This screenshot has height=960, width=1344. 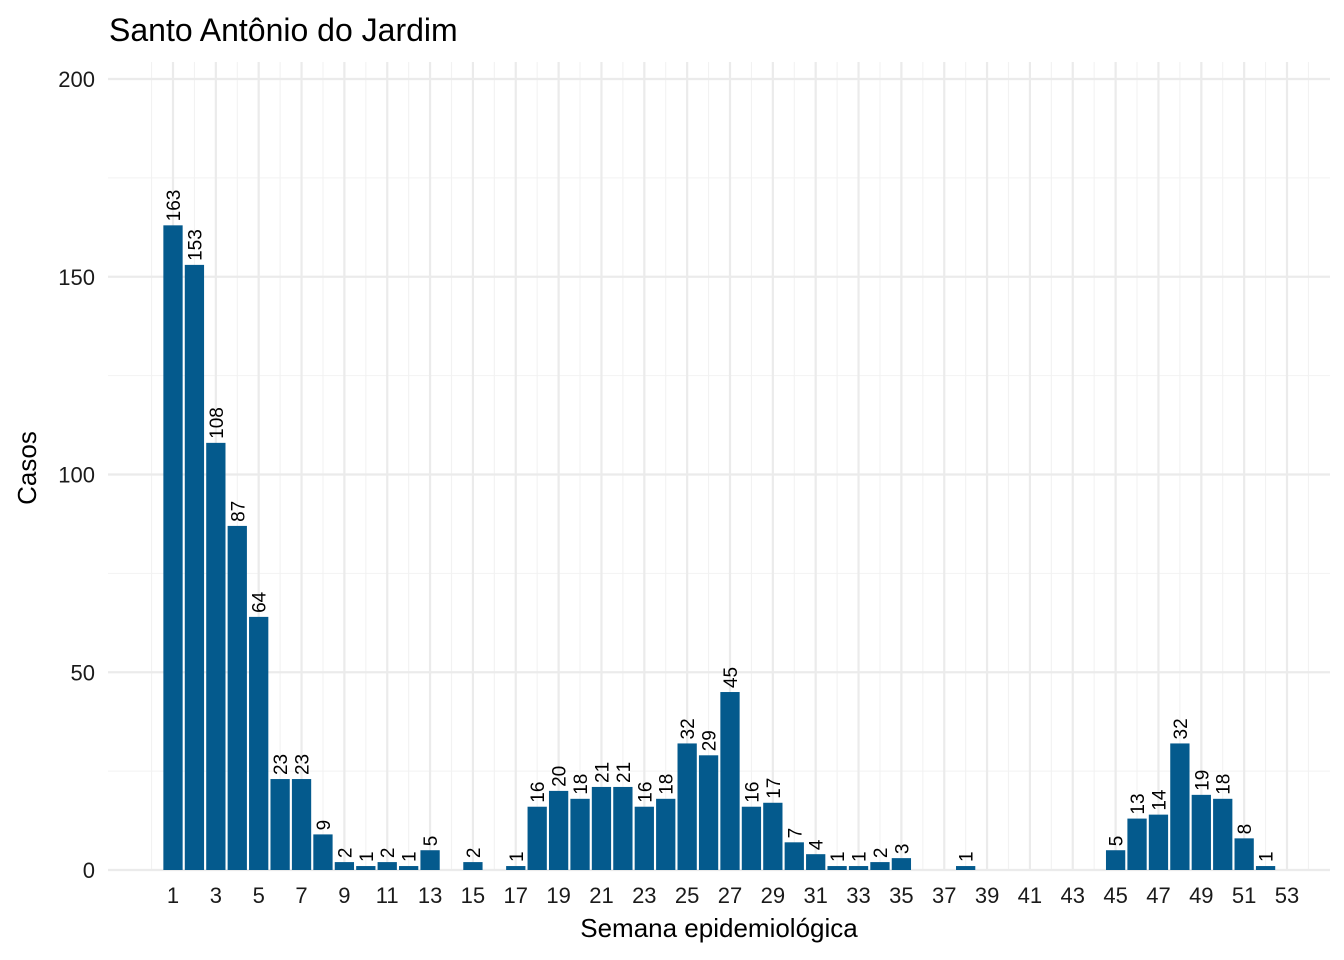 I want to click on data-label: 8, so click(x=1245, y=829).